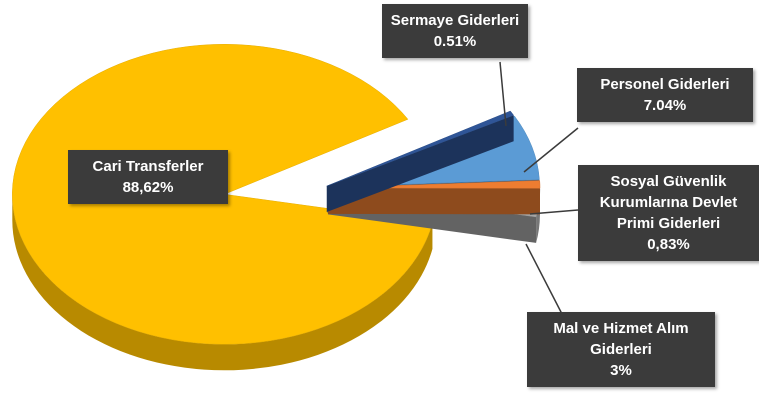 This screenshot has height=407, width=759. Describe the element at coordinates (621, 339) in the screenshot. I see `label-category: Mal ve Hizmet Alım Giderleri` at that location.